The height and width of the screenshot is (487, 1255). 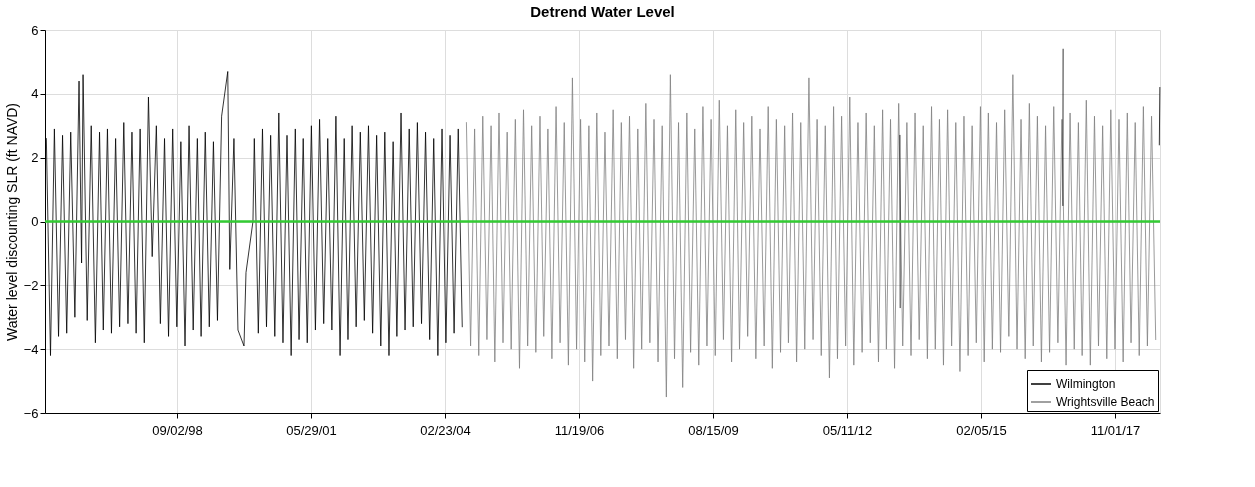 I want to click on y-tick-label: −4, so click(x=31, y=349).